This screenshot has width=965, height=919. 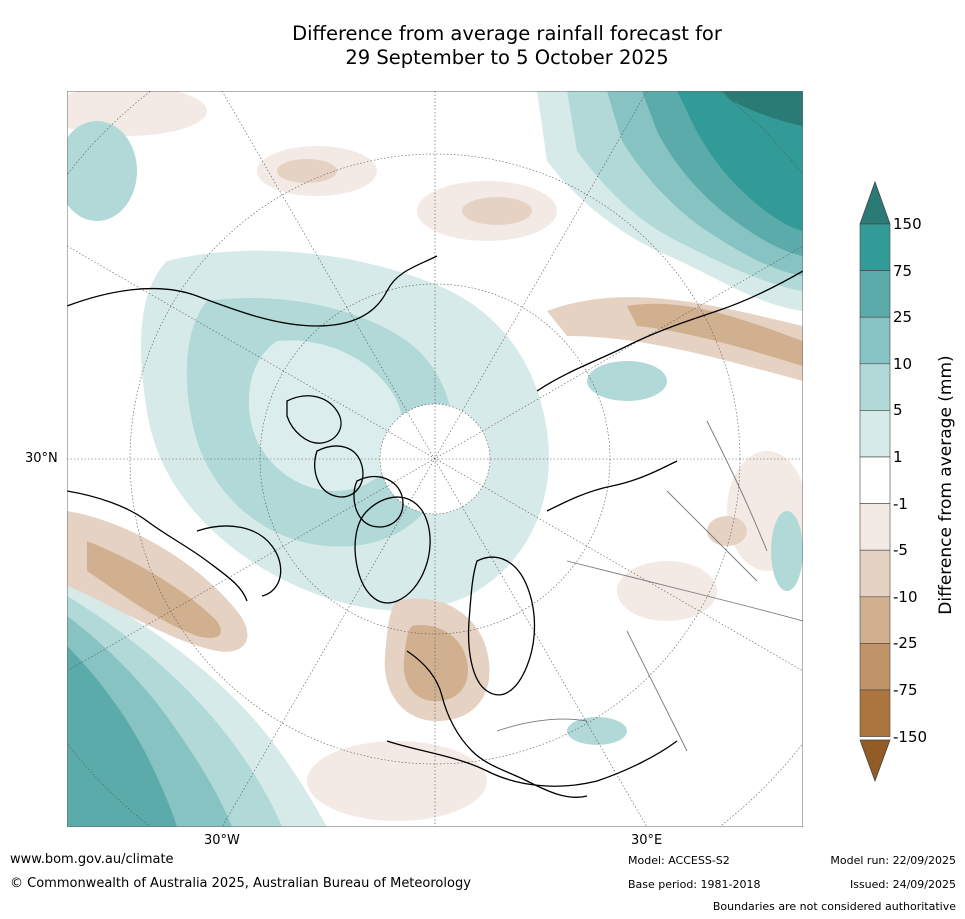 What do you see at coordinates (507, 57) in the screenshot?
I see `title-line-2: 29 September to 5 October 2025` at bounding box center [507, 57].